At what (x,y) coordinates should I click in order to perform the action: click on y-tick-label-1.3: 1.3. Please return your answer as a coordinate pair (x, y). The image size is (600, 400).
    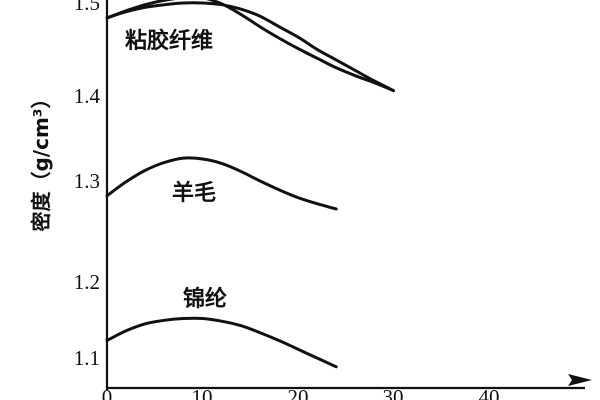
    Looking at the image, I should click on (87, 181).